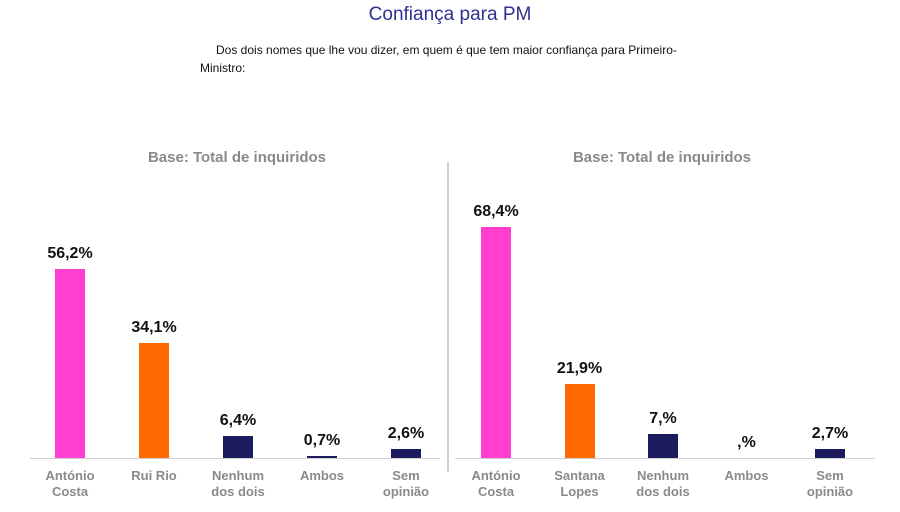  I want to click on value-label: 6,4%, so click(238, 421).